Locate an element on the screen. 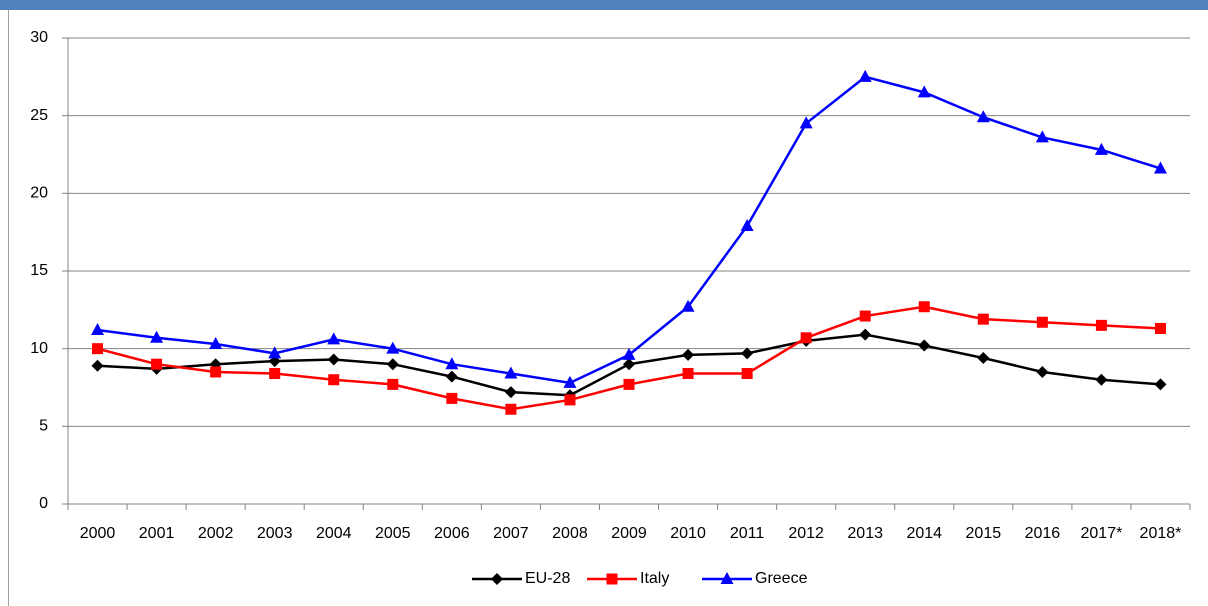  x-tick-label: 2007 is located at coordinates (511, 533).